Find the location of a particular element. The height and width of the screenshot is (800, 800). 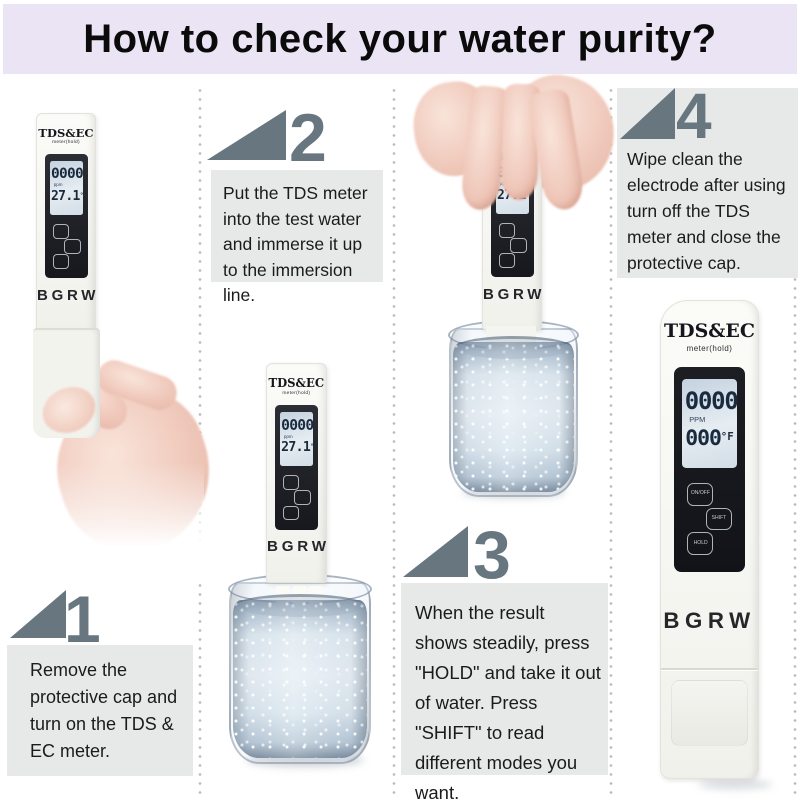

step-2-number: 2 is located at coordinates (308, 138).